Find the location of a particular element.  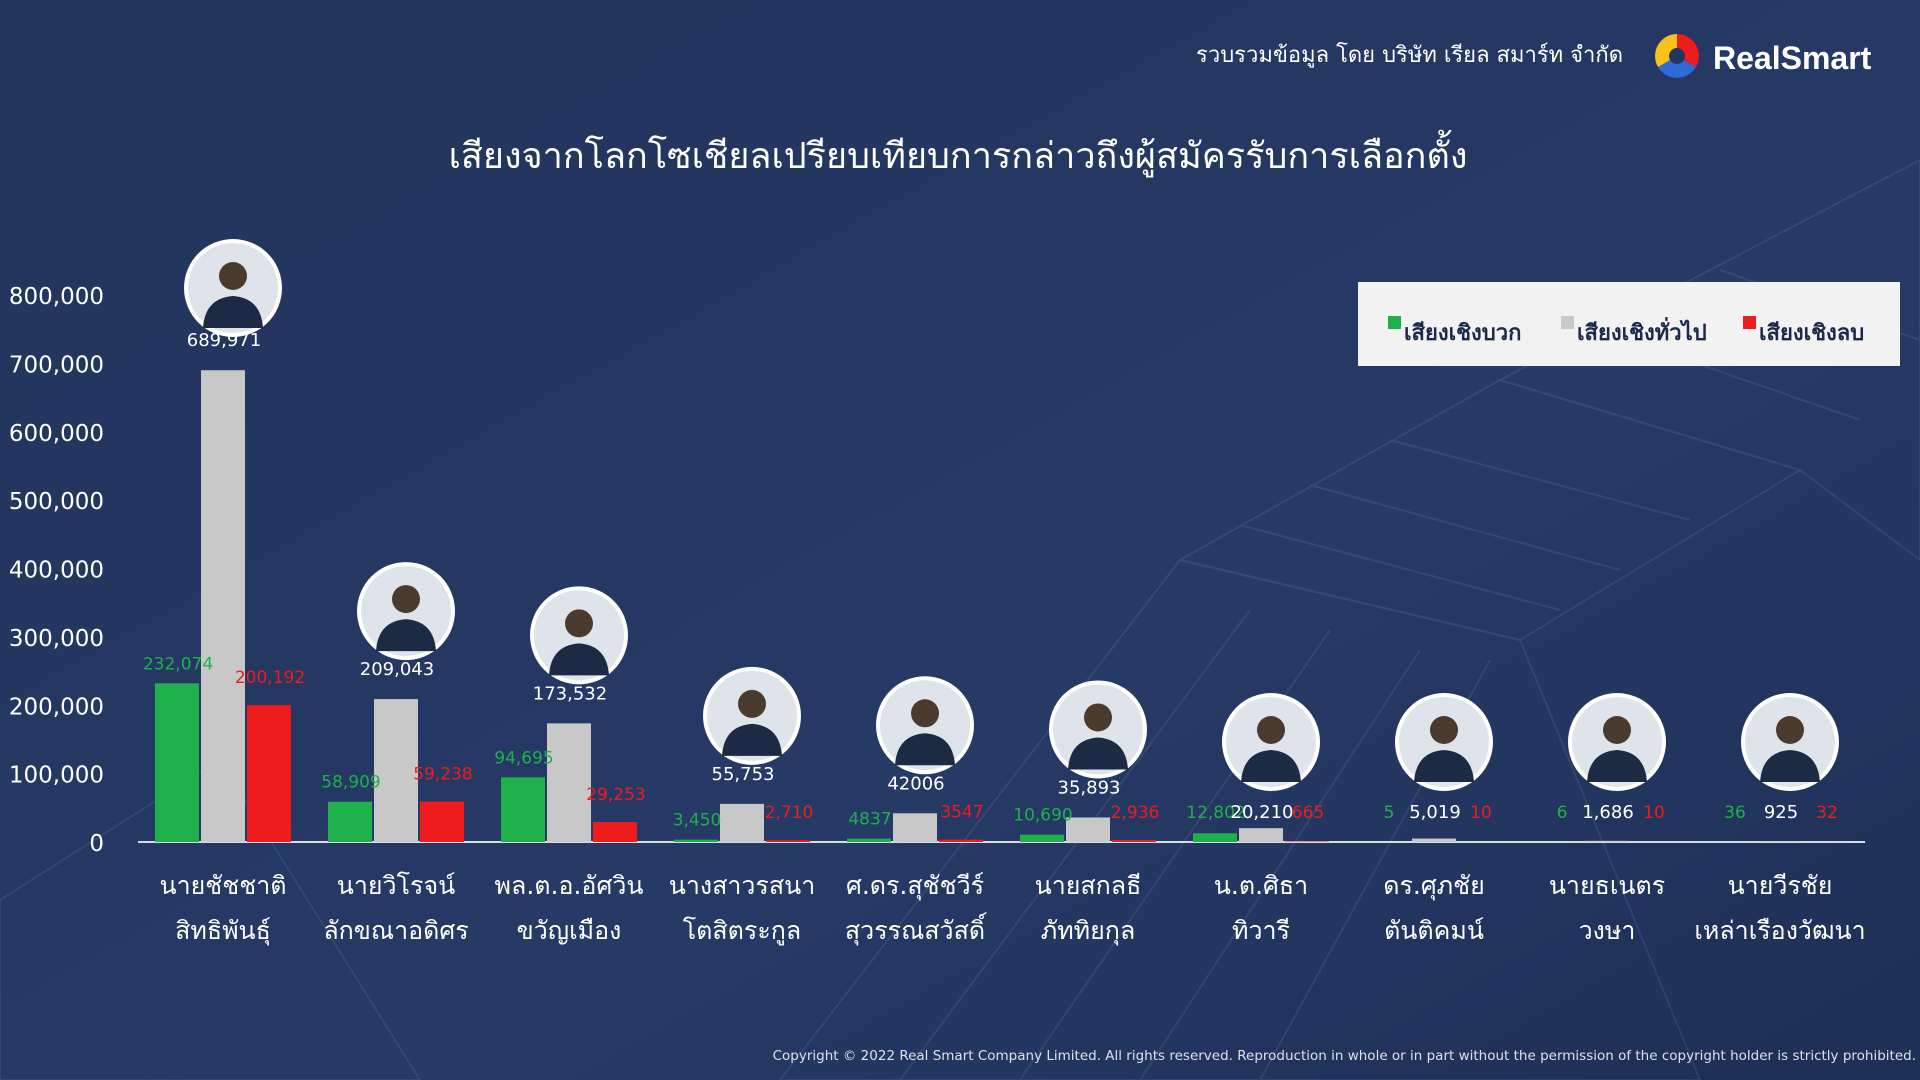

data-label-positive: 58,909 is located at coordinates (350, 783).